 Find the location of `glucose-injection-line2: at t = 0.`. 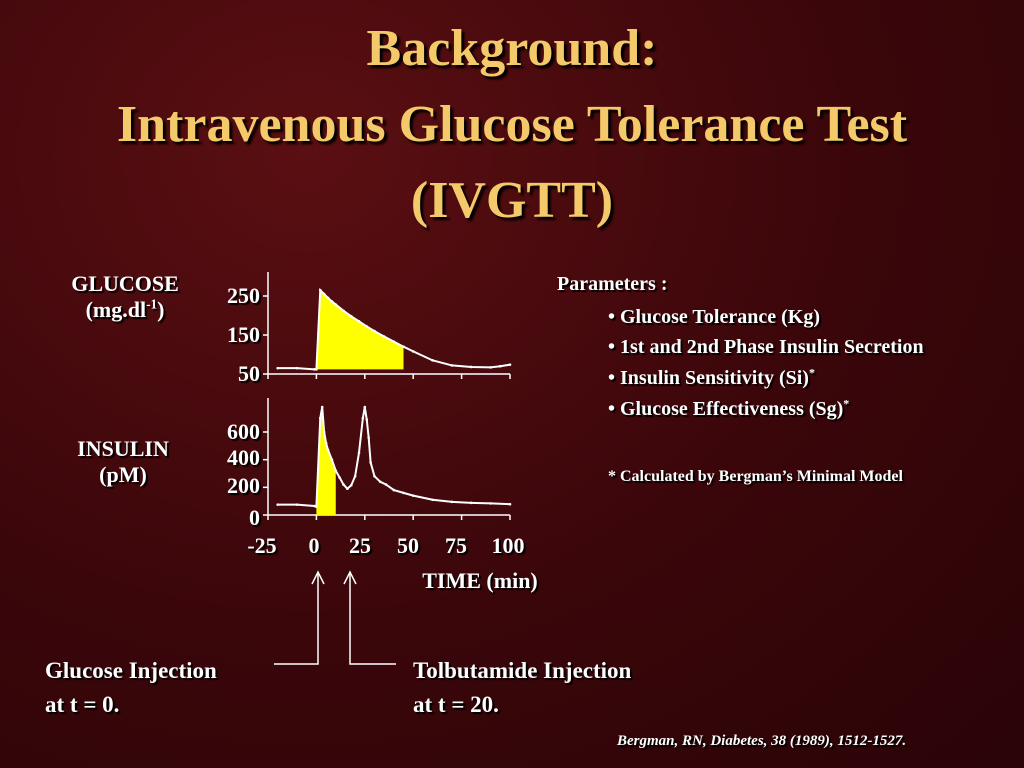

glucose-injection-line2: at t = 0. is located at coordinates (82, 704).